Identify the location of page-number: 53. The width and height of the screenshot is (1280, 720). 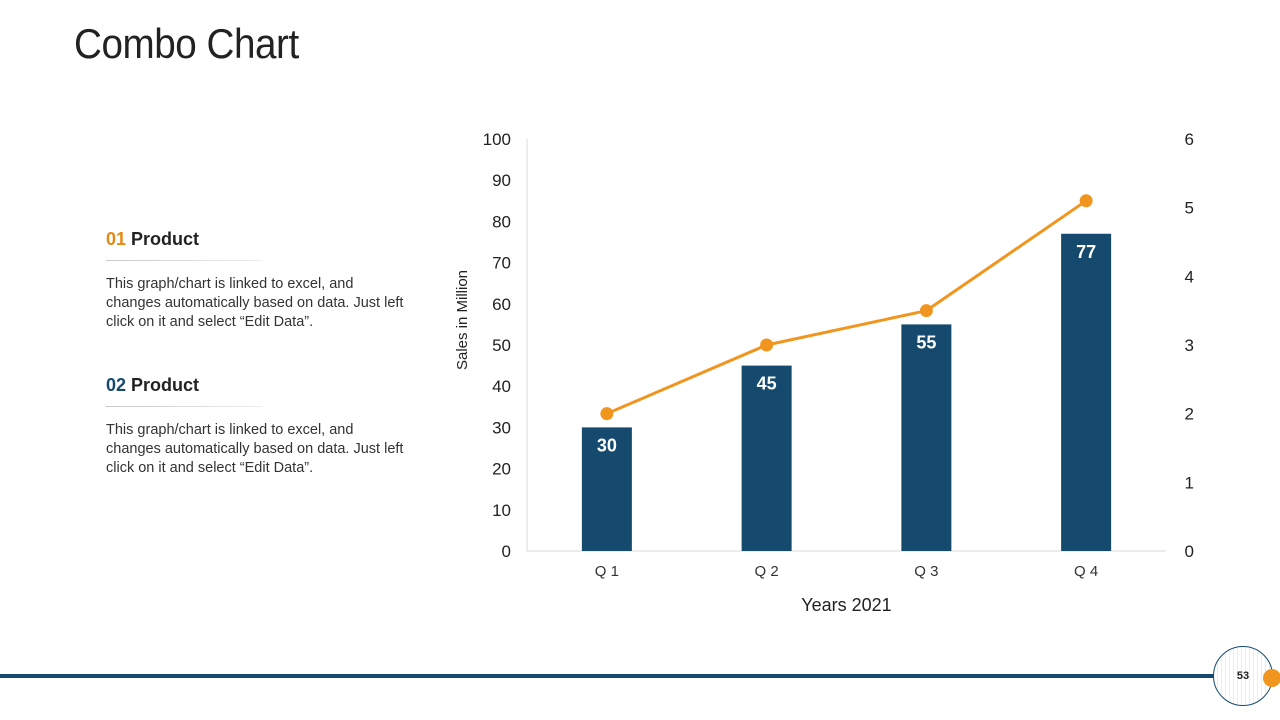
(1243, 676).